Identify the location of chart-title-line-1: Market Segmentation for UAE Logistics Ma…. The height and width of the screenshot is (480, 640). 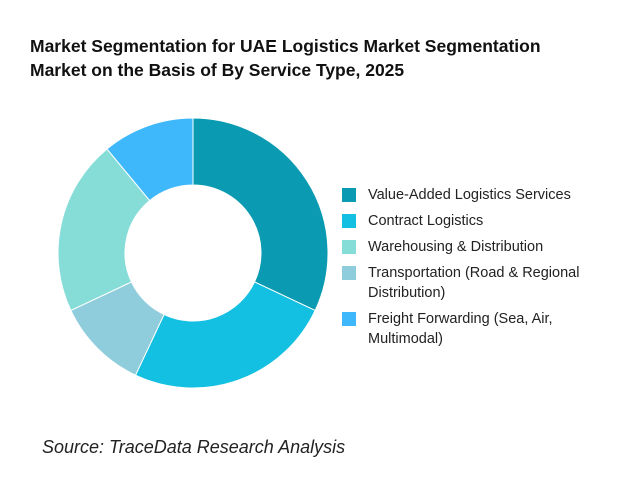
(285, 46).